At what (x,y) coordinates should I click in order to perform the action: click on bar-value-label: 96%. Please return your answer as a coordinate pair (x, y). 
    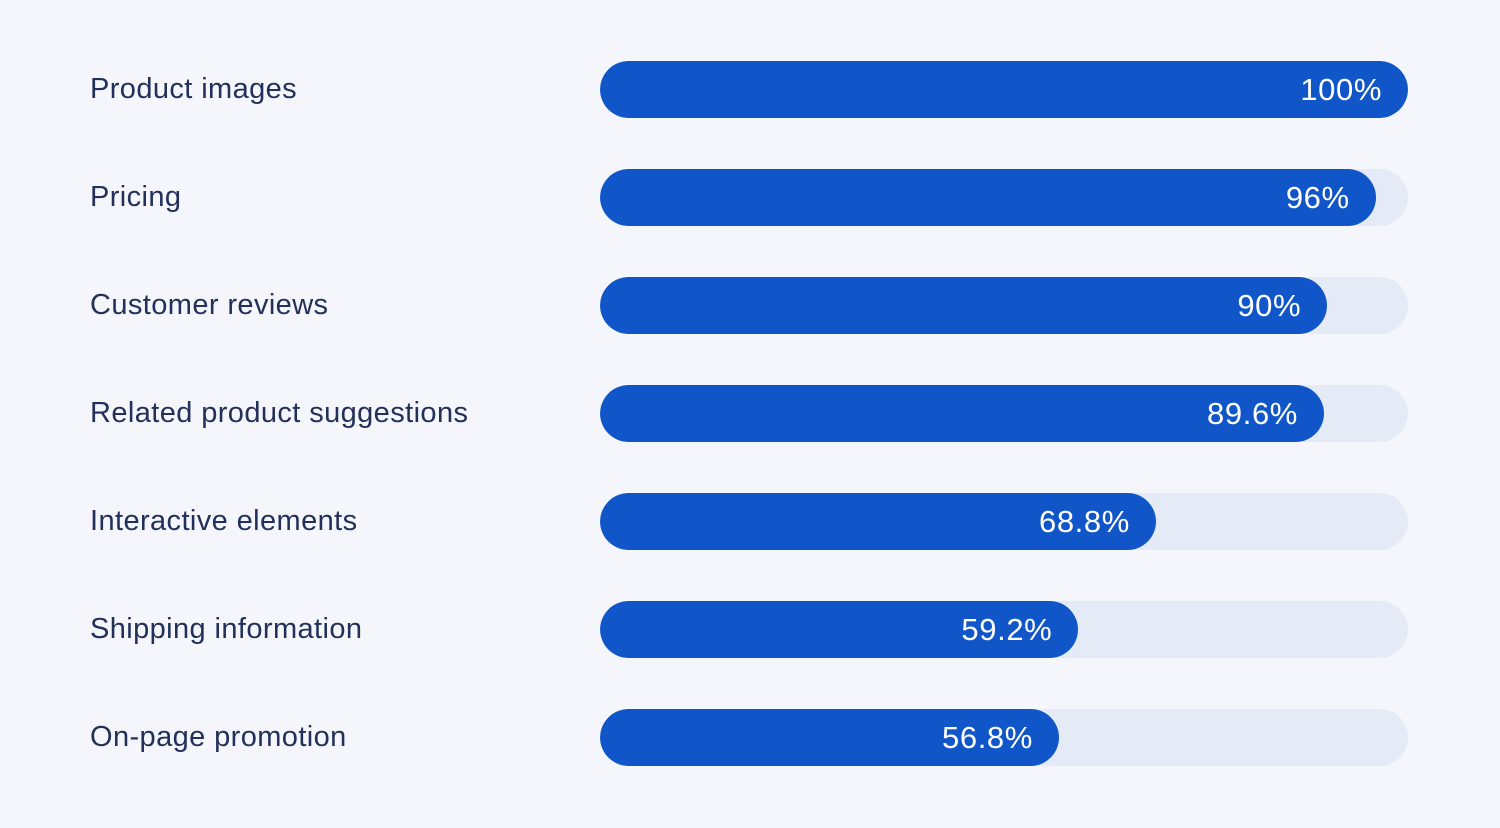
    Looking at the image, I should click on (1317, 197).